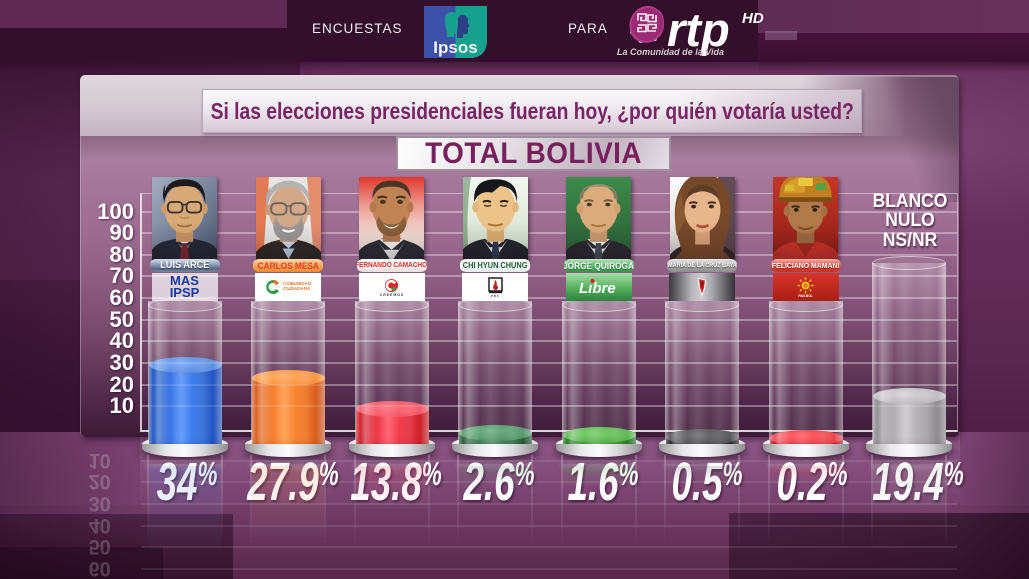  I want to click on svg-text: Lıbre, so click(597, 288).